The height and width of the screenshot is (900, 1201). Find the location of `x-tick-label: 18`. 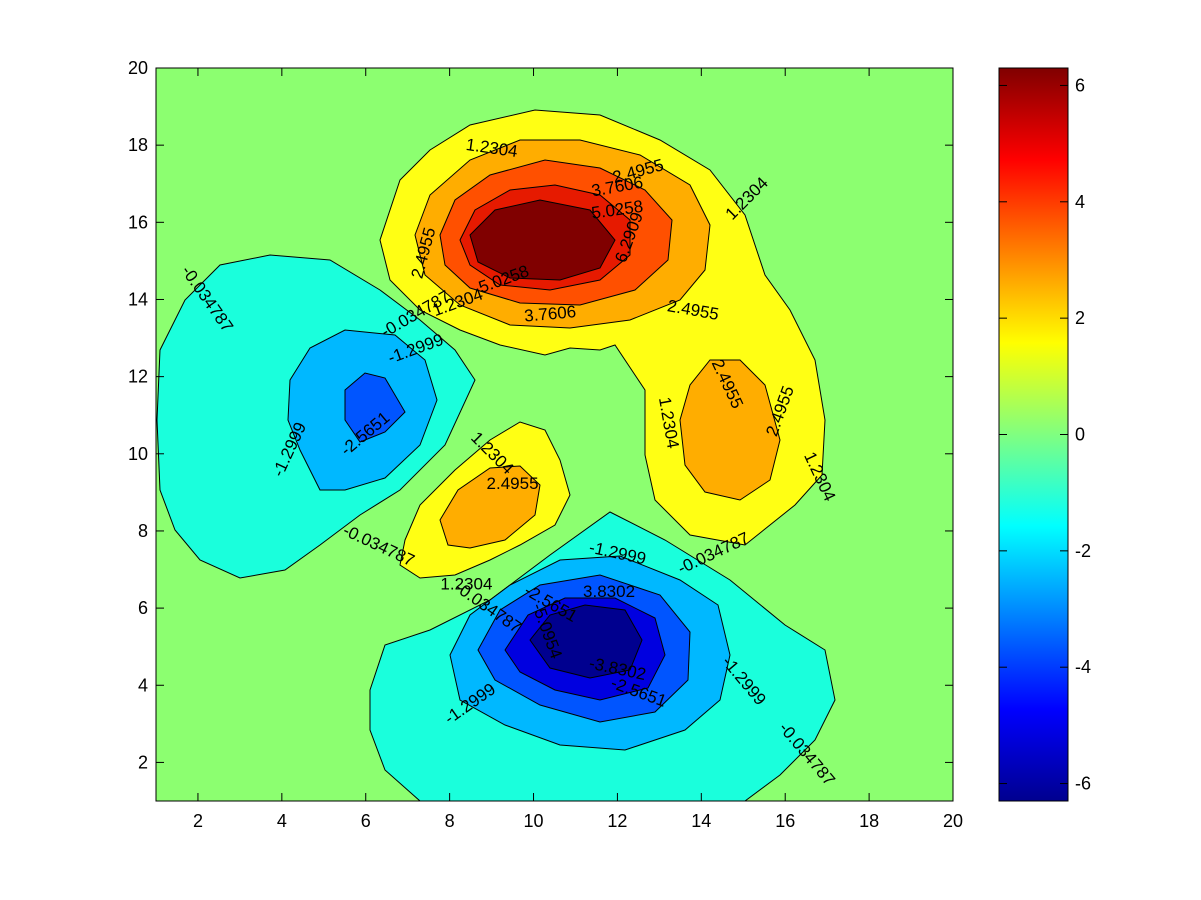

x-tick-label: 18 is located at coordinates (869, 821).